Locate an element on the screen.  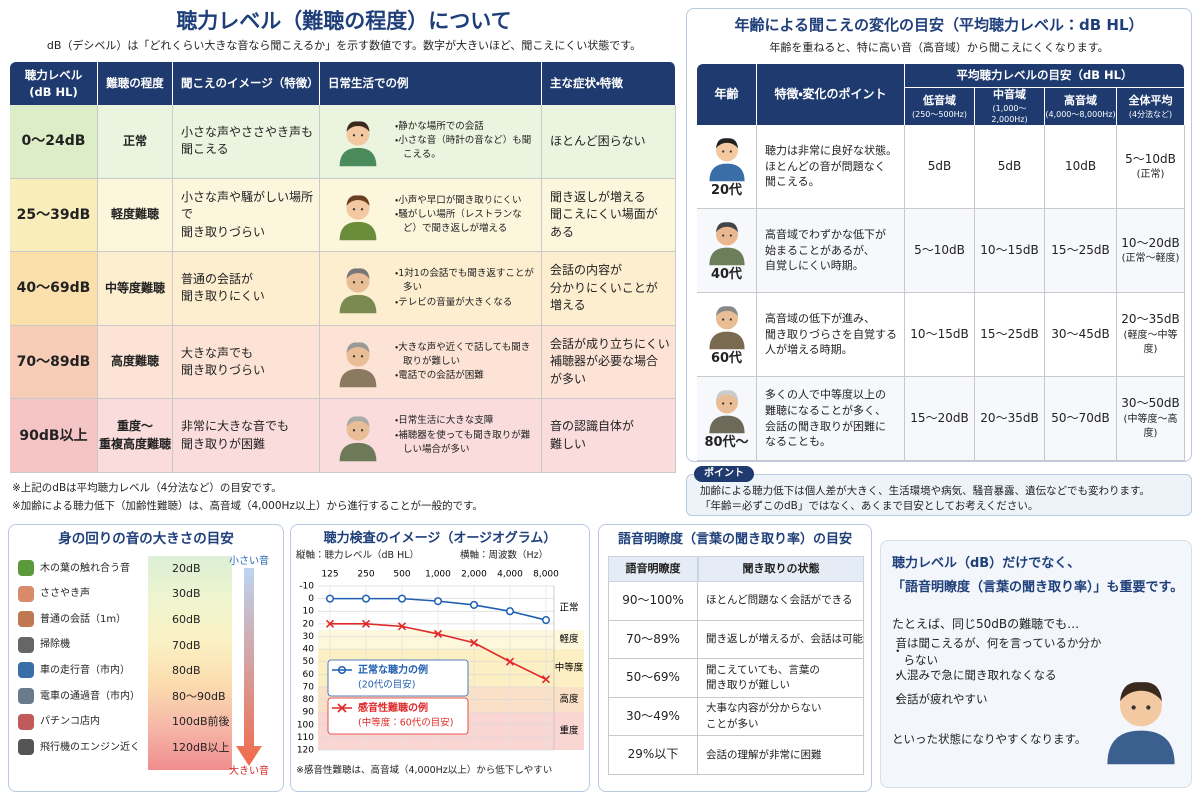
speech-header: 聞き取りの状態 is located at coordinates (781, 569).